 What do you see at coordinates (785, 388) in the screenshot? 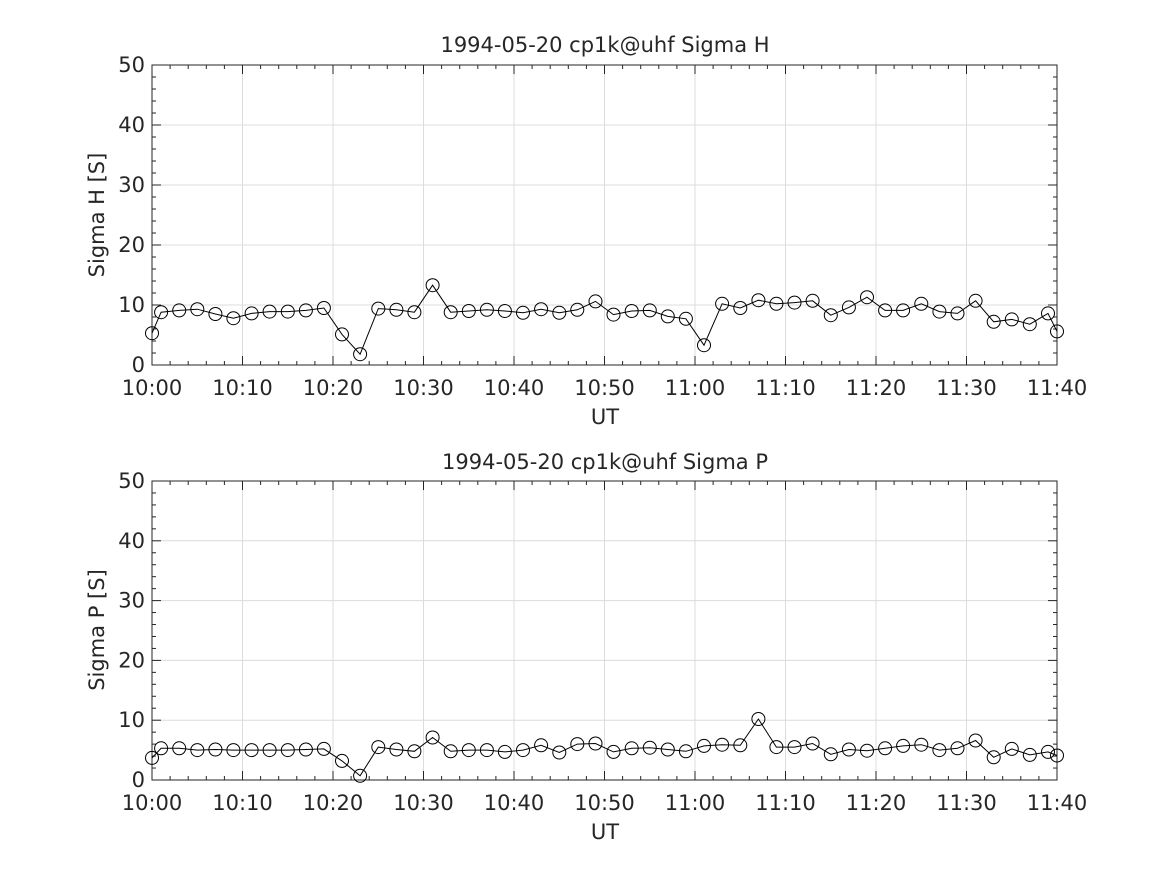
I see `sigma-h-xtick-label-7: 11:10` at bounding box center [785, 388].